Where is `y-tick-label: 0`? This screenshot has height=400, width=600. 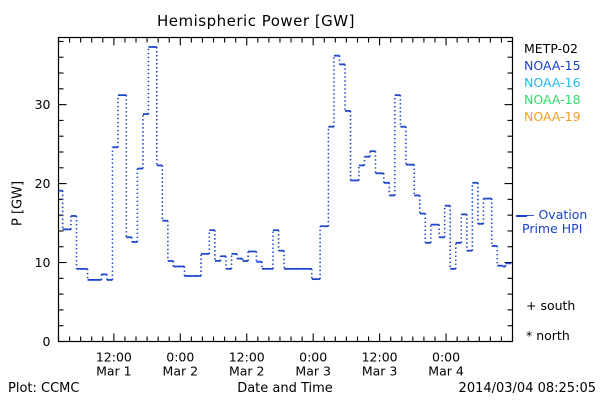 y-tick-label: 0 is located at coordinates (47, 341).